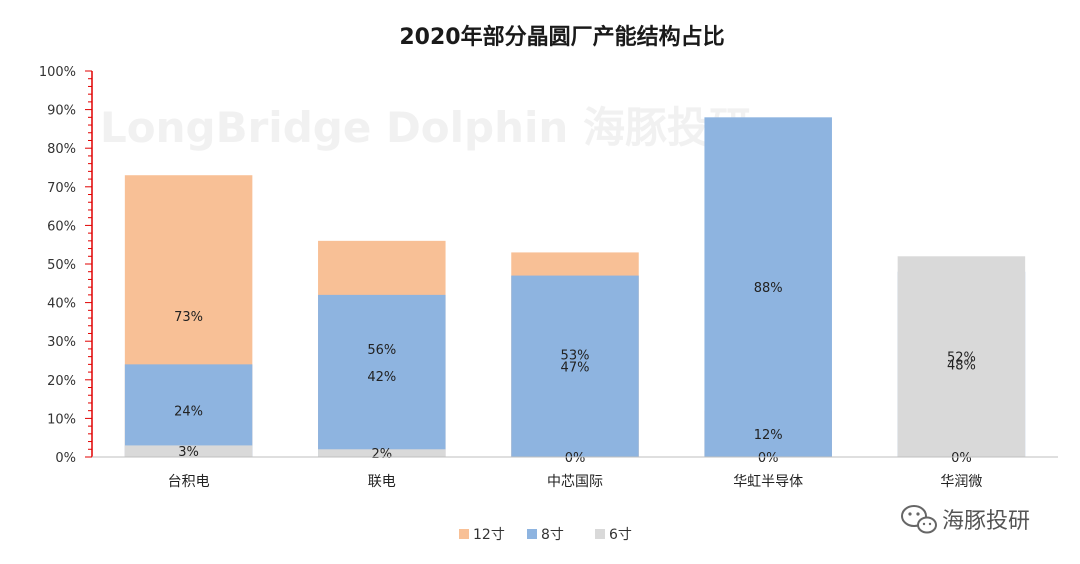  Describe the element at coordinates (768, 482) in the screenshot. I see `category-label: 华虹半导体` at that location.